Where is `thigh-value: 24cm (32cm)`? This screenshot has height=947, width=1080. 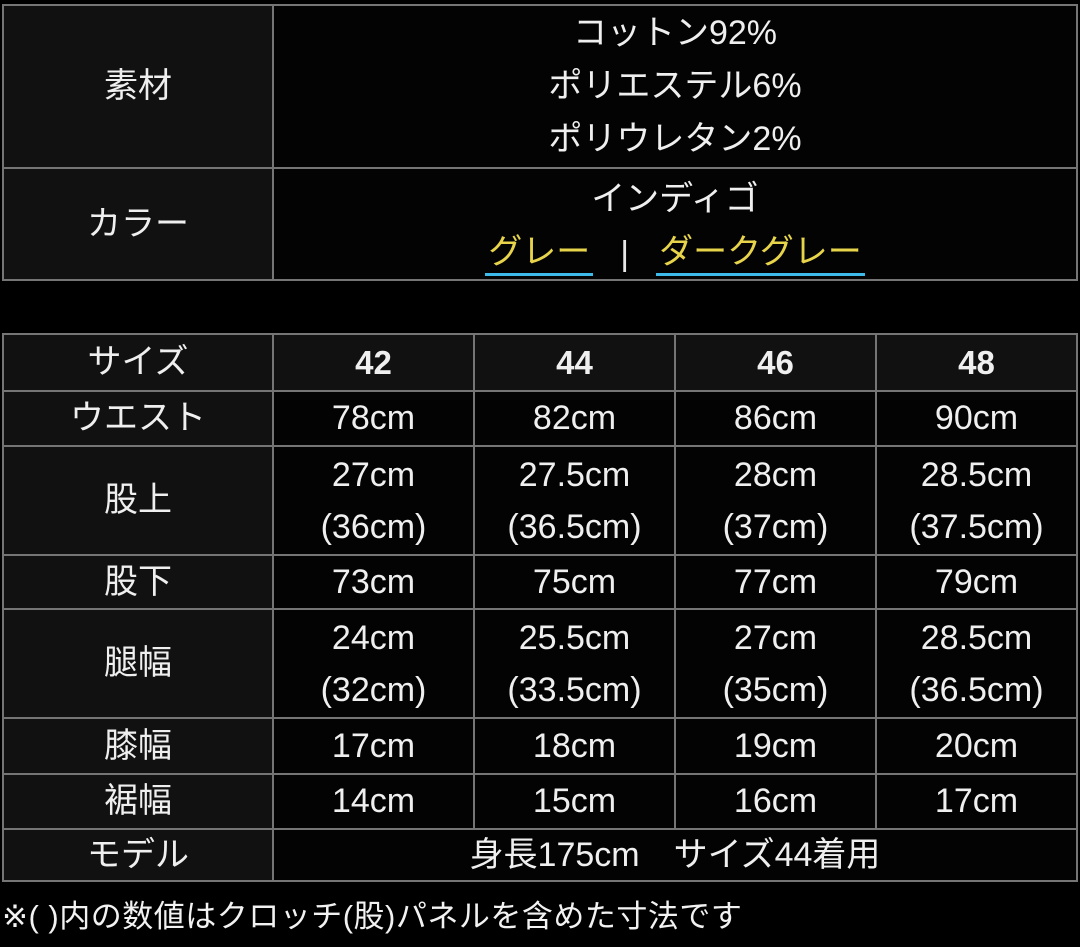 thigh-value: 24cm (32cm) is located at coordinates (373, 663).